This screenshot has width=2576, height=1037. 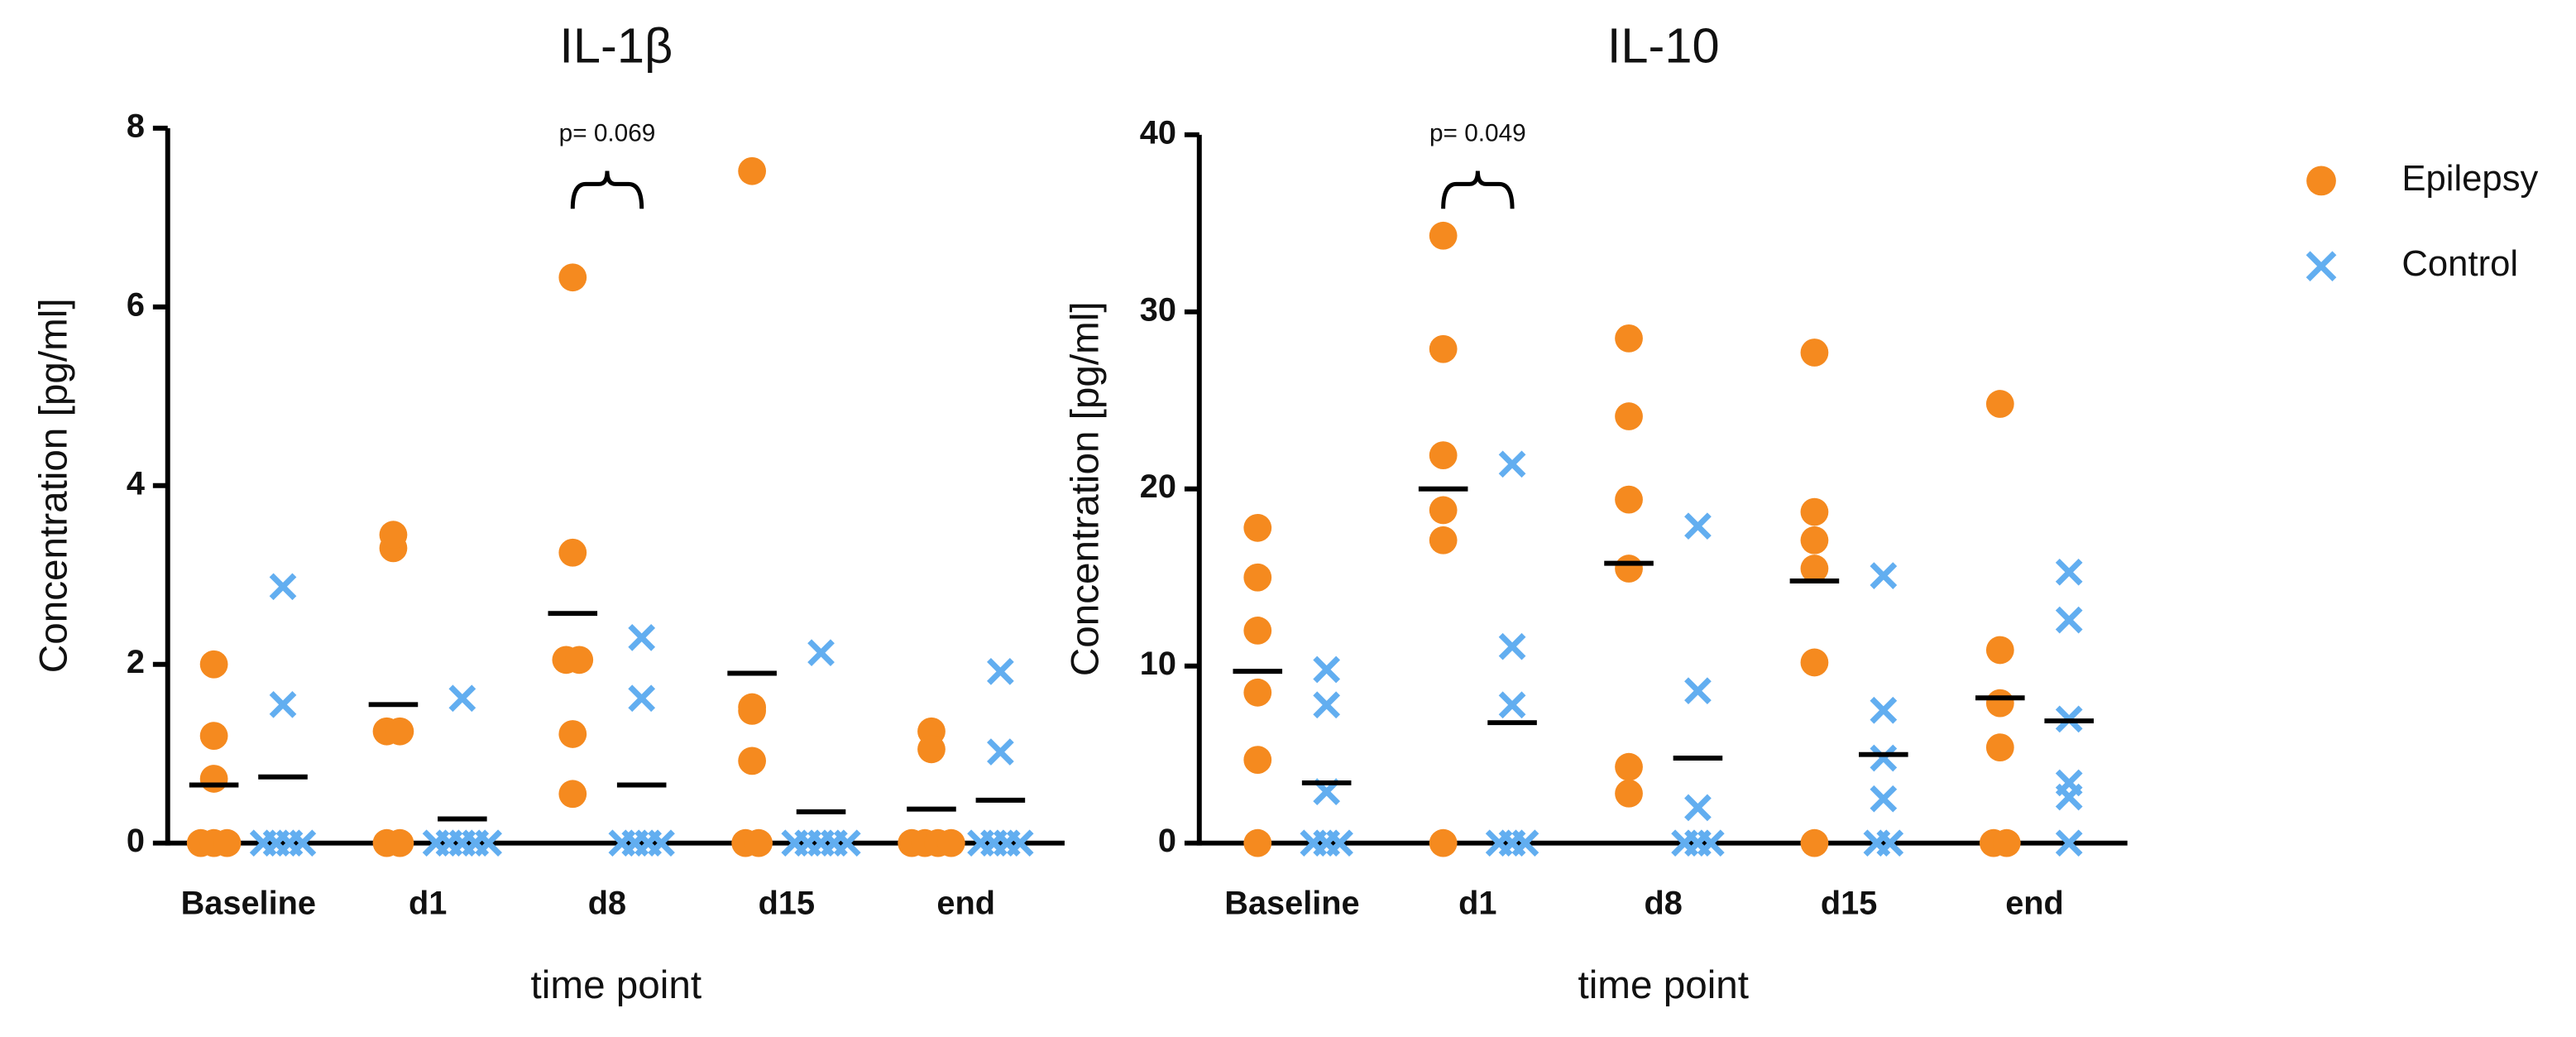 I want to click on y-tick-label: 10, so click(x=1158, y=664).